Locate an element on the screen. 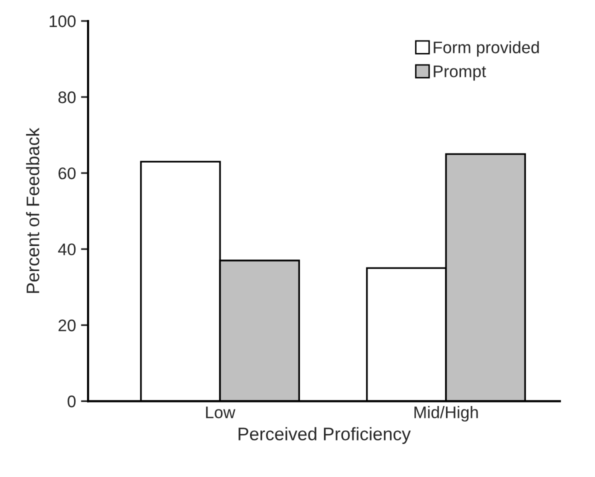 This screenshot has width=595, height=477. y-tick-label: 0 is located at coordinates (72, 402).